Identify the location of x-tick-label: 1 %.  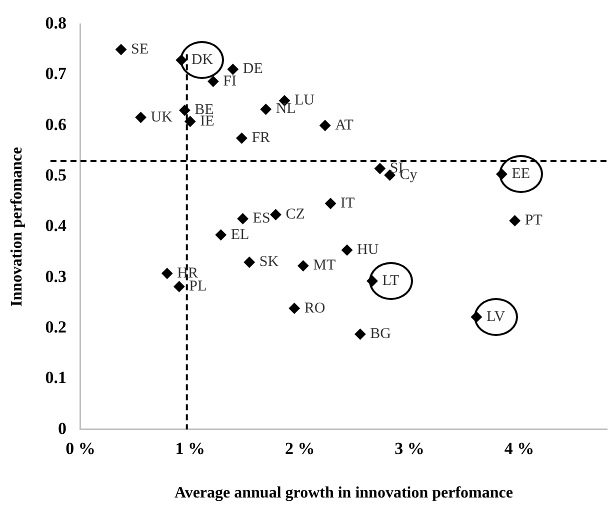
(190, 448).